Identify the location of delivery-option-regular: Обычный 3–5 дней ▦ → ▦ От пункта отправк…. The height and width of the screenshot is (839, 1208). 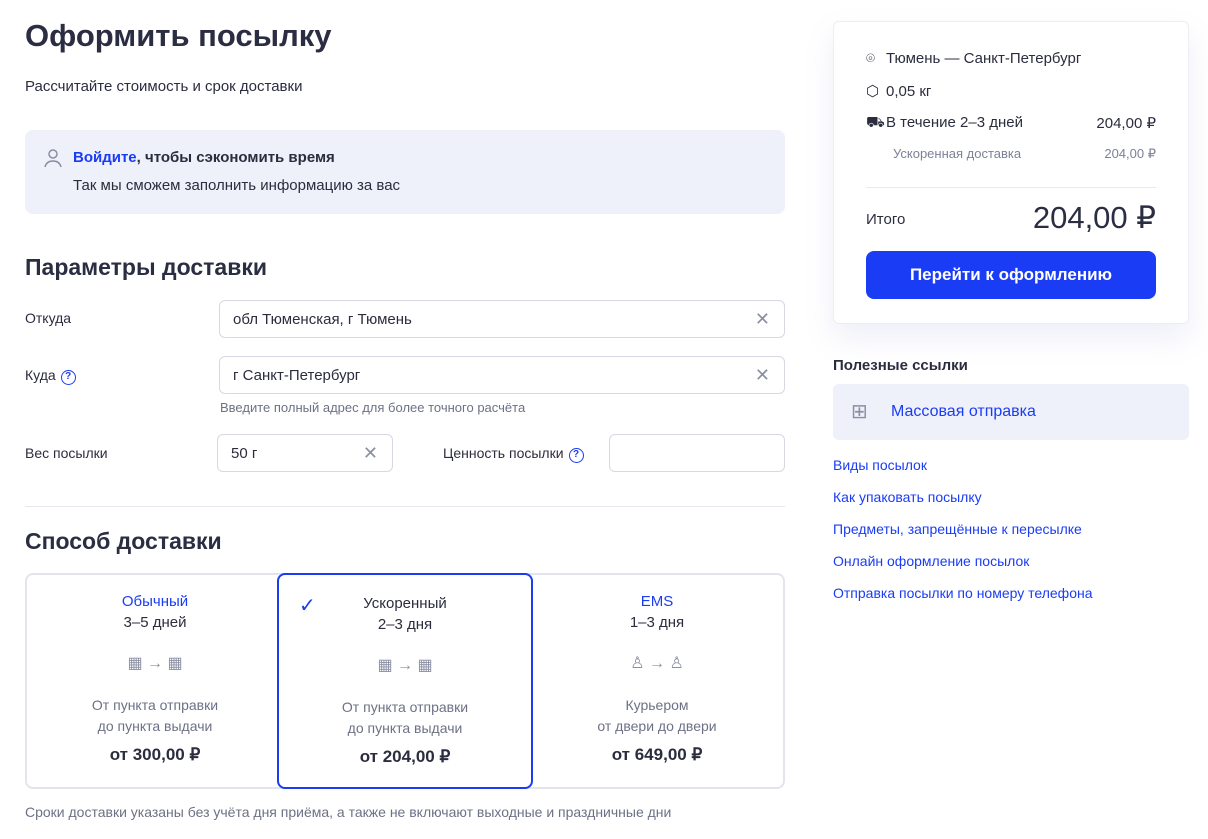
(155, 681).